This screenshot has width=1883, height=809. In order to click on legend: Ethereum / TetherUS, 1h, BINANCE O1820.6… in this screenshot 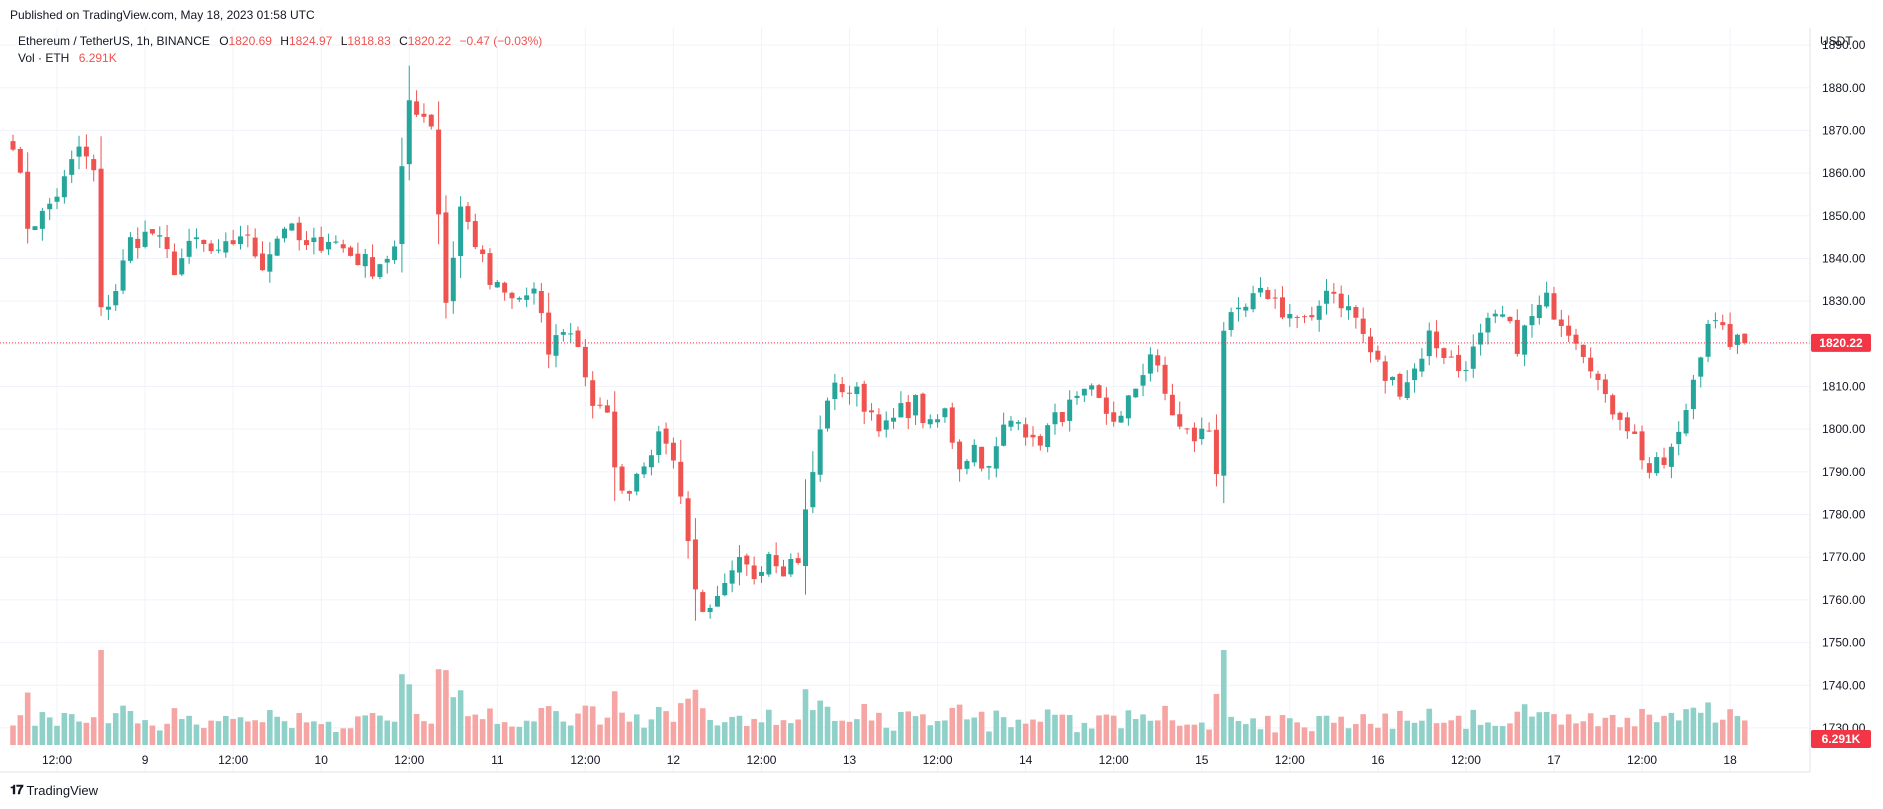, I will do `click(280, 49)`.